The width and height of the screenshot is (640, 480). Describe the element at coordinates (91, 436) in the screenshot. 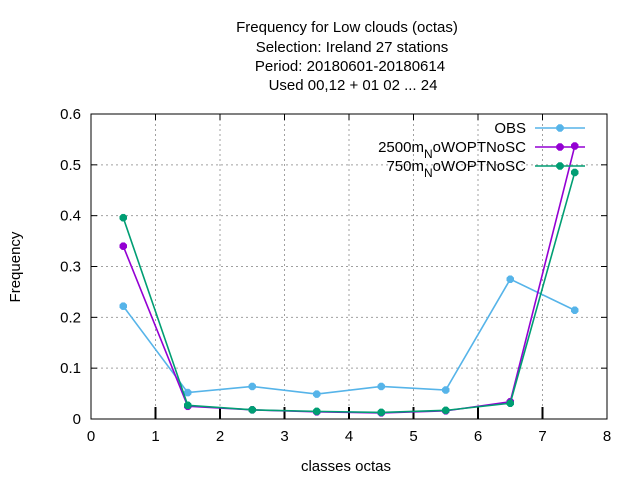

I see `x-tick-label: 0` at that location.